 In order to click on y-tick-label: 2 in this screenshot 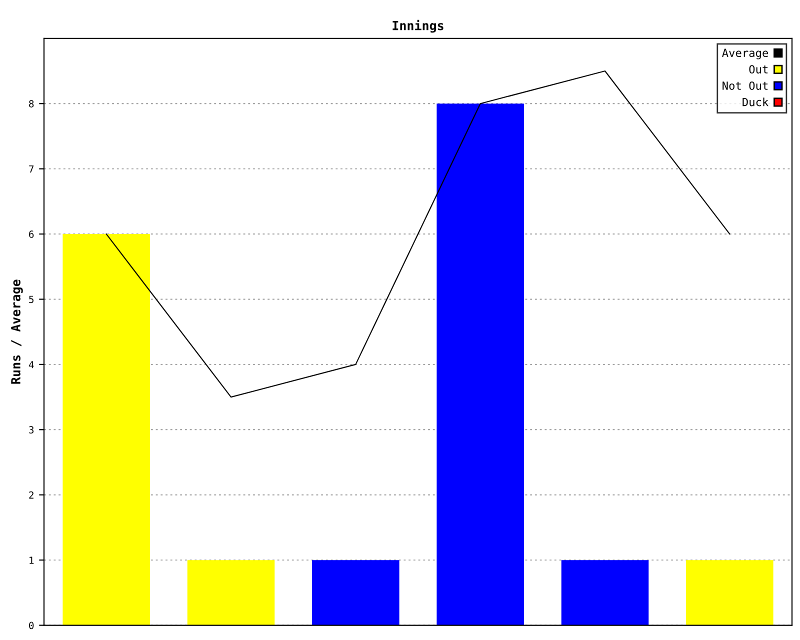, I will do `click(31, 495)`.